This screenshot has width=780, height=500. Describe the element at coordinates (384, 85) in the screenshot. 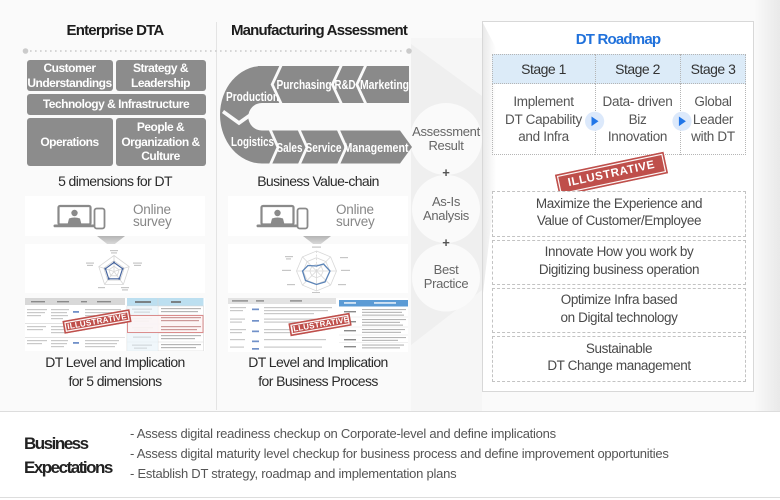

I see `svg-text: Marketing` at that location.